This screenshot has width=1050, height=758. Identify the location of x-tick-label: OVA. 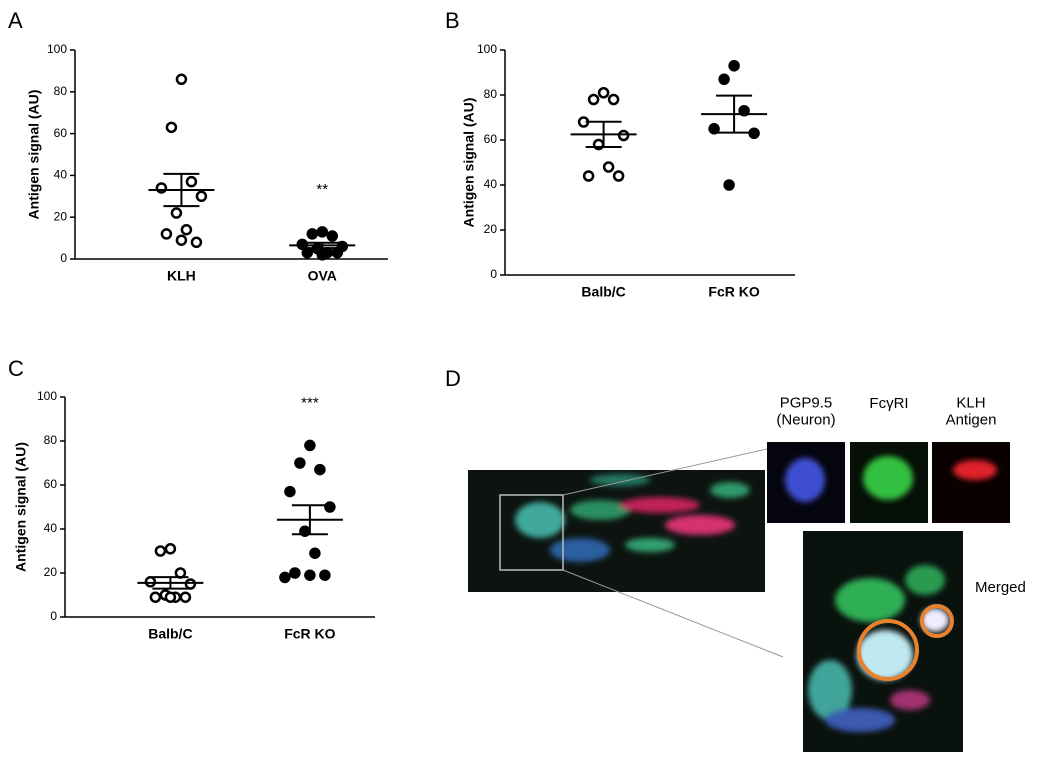
(322, 276).